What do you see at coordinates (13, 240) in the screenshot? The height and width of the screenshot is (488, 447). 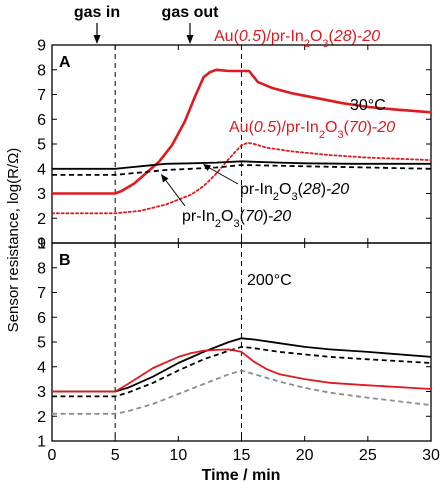 I see `y-axis-label: Sensor resistance, log(R/Ω)` at bounding box center [13, 240].